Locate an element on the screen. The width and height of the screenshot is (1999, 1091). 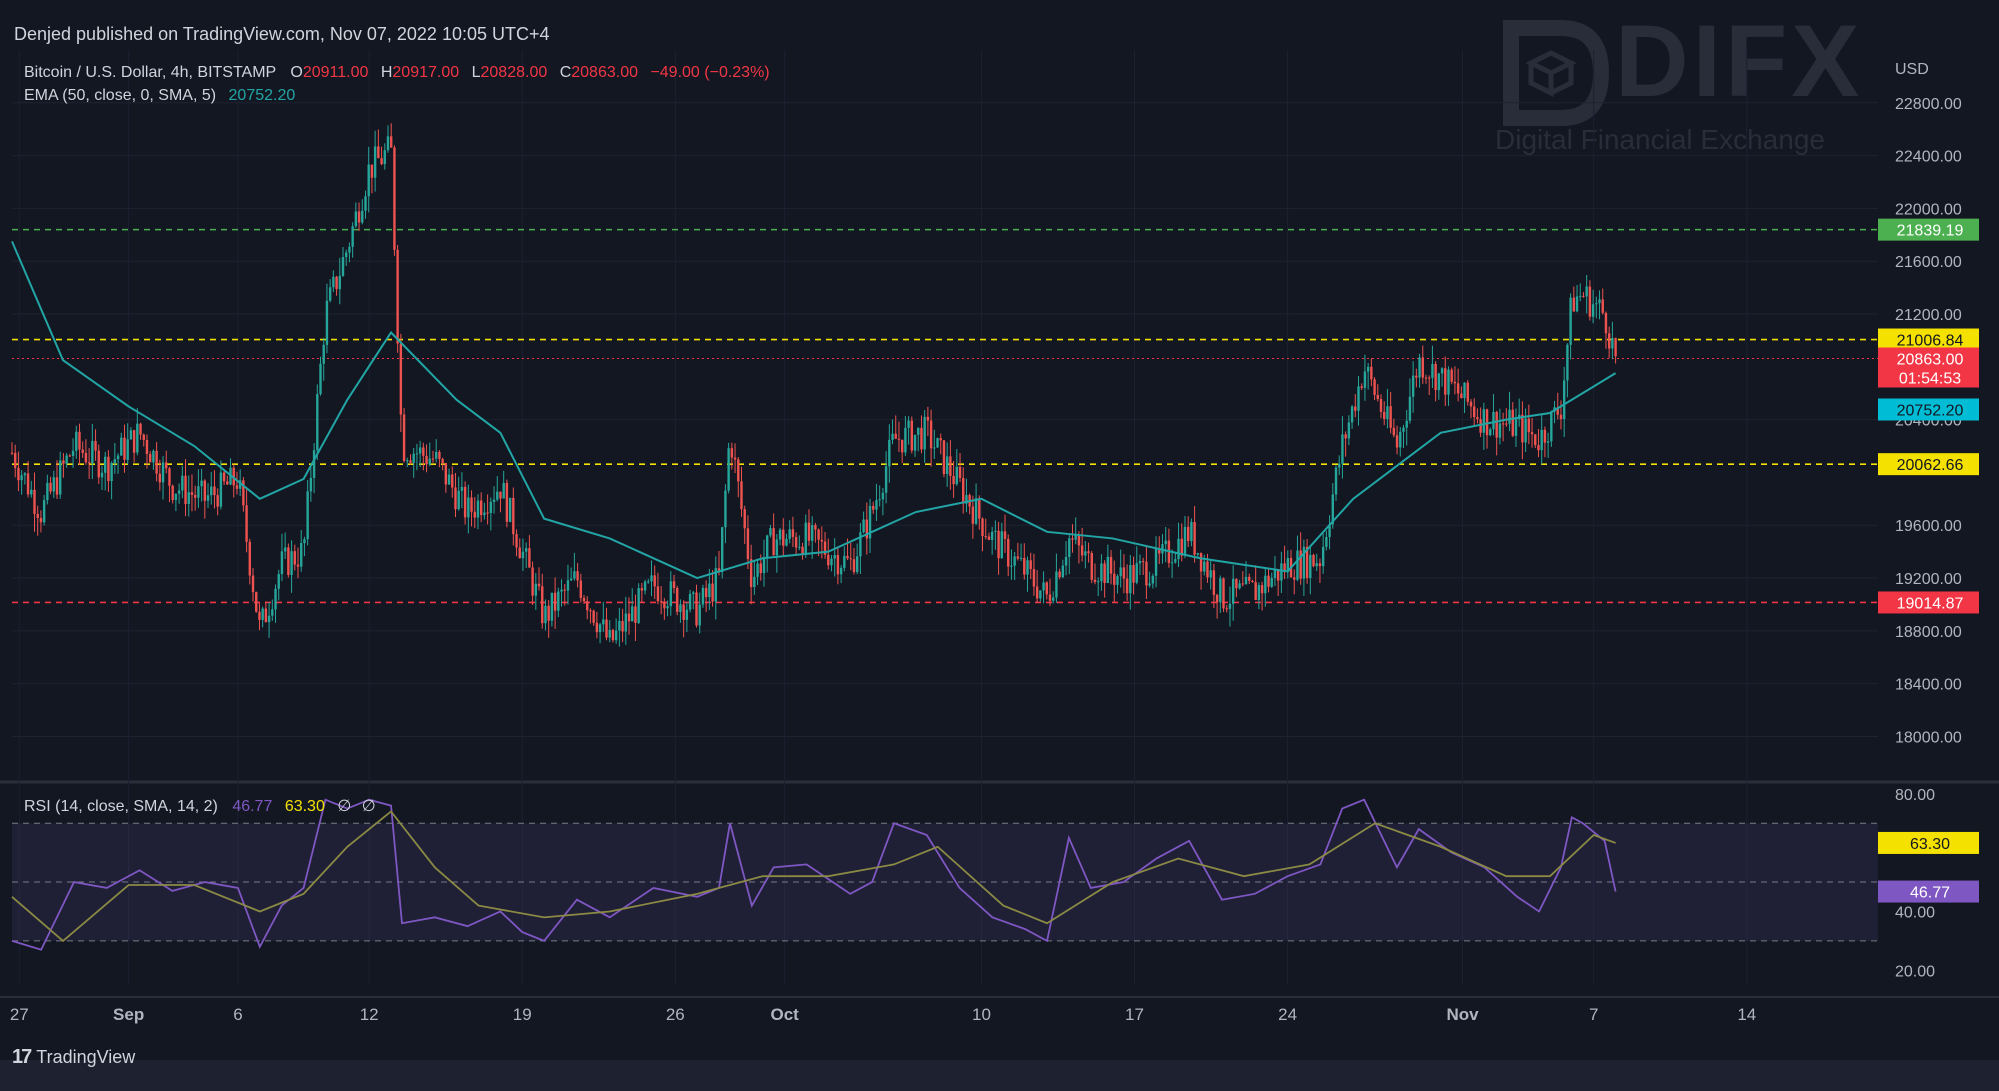
price-tick-label: 18000.00 is located at coordinates (1928, 737).